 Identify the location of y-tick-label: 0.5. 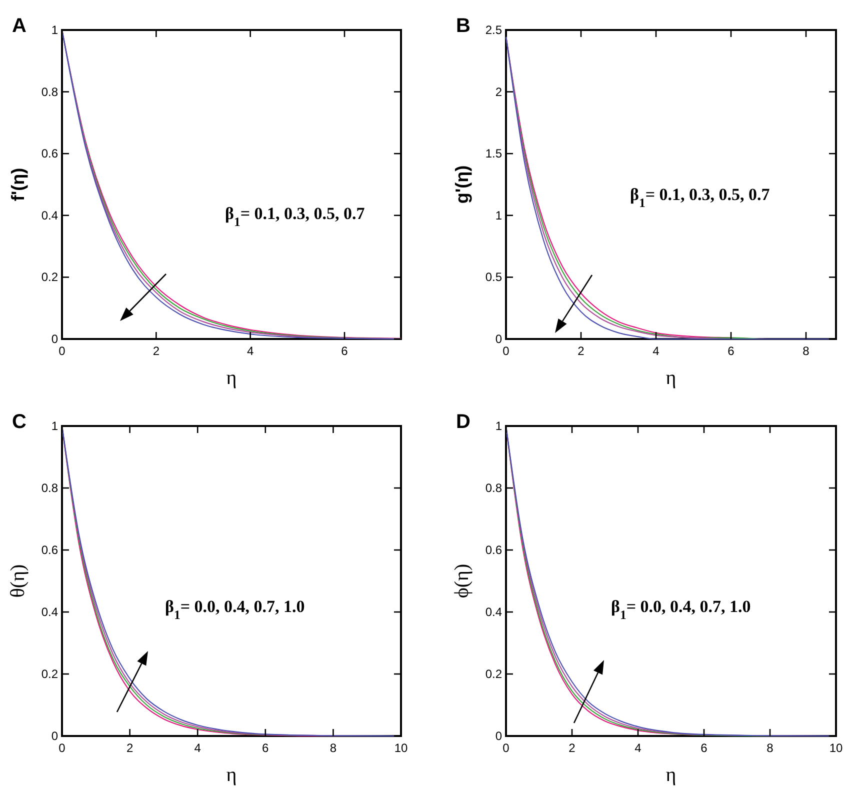
(493, 277).